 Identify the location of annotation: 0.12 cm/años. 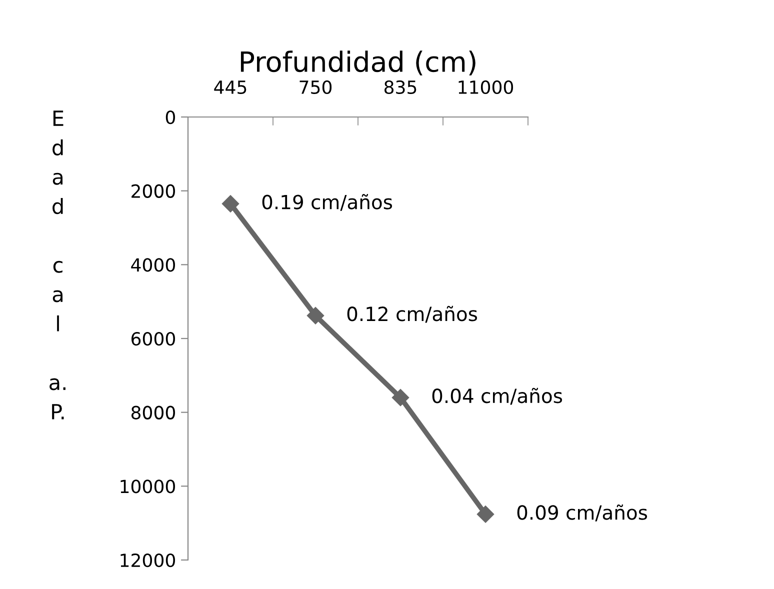
(412, 314).